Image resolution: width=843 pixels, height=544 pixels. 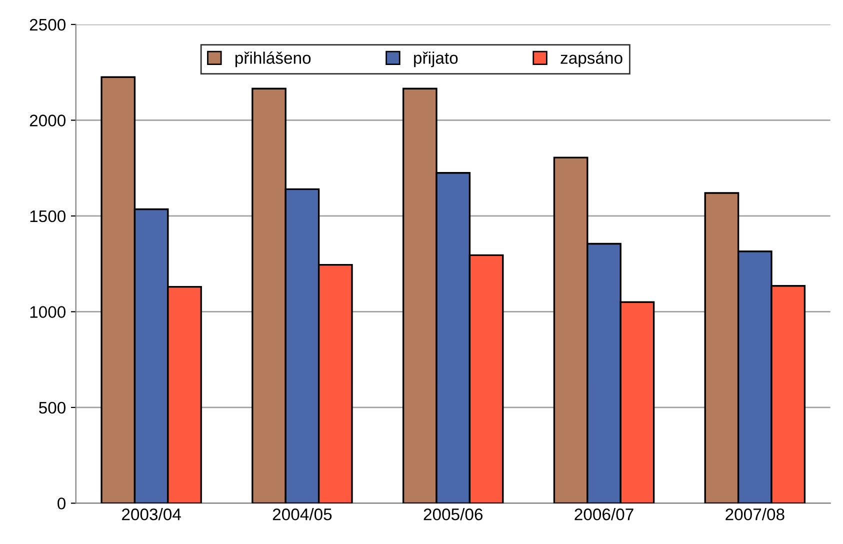 What do you see at coordinates (273, 59) in the screenshot?
I see `legend-label: přihlášeno` at bounding box center [273, 59].